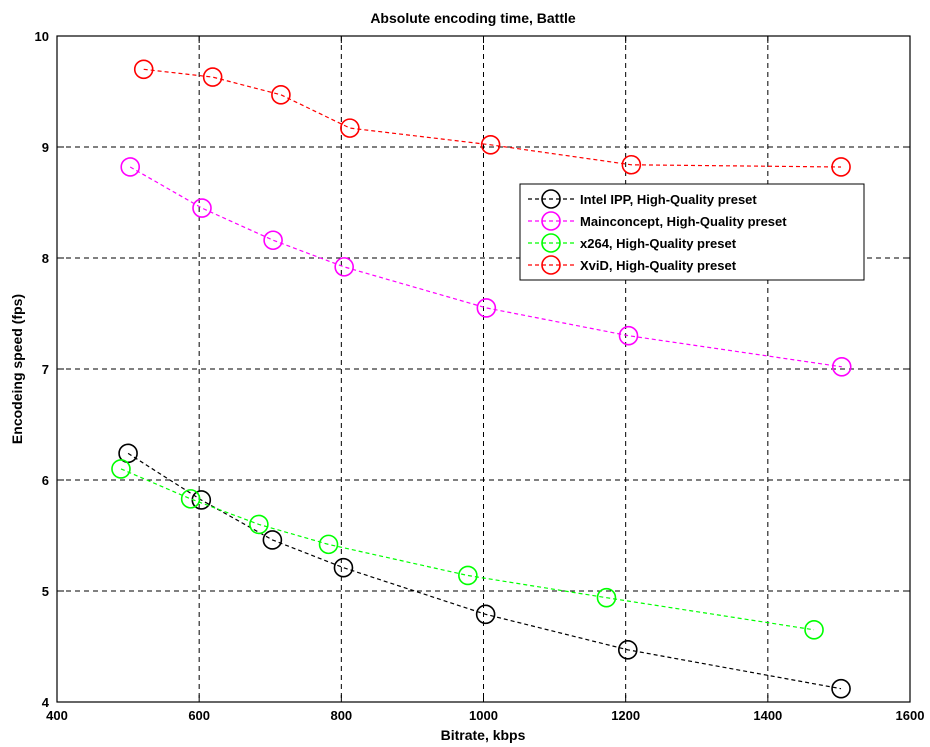 The width and height of the screenshot is (930, 747). Describe the element at coordinates (45, 147) in the screenshot. I see `y-tick-label: 9` at that location.